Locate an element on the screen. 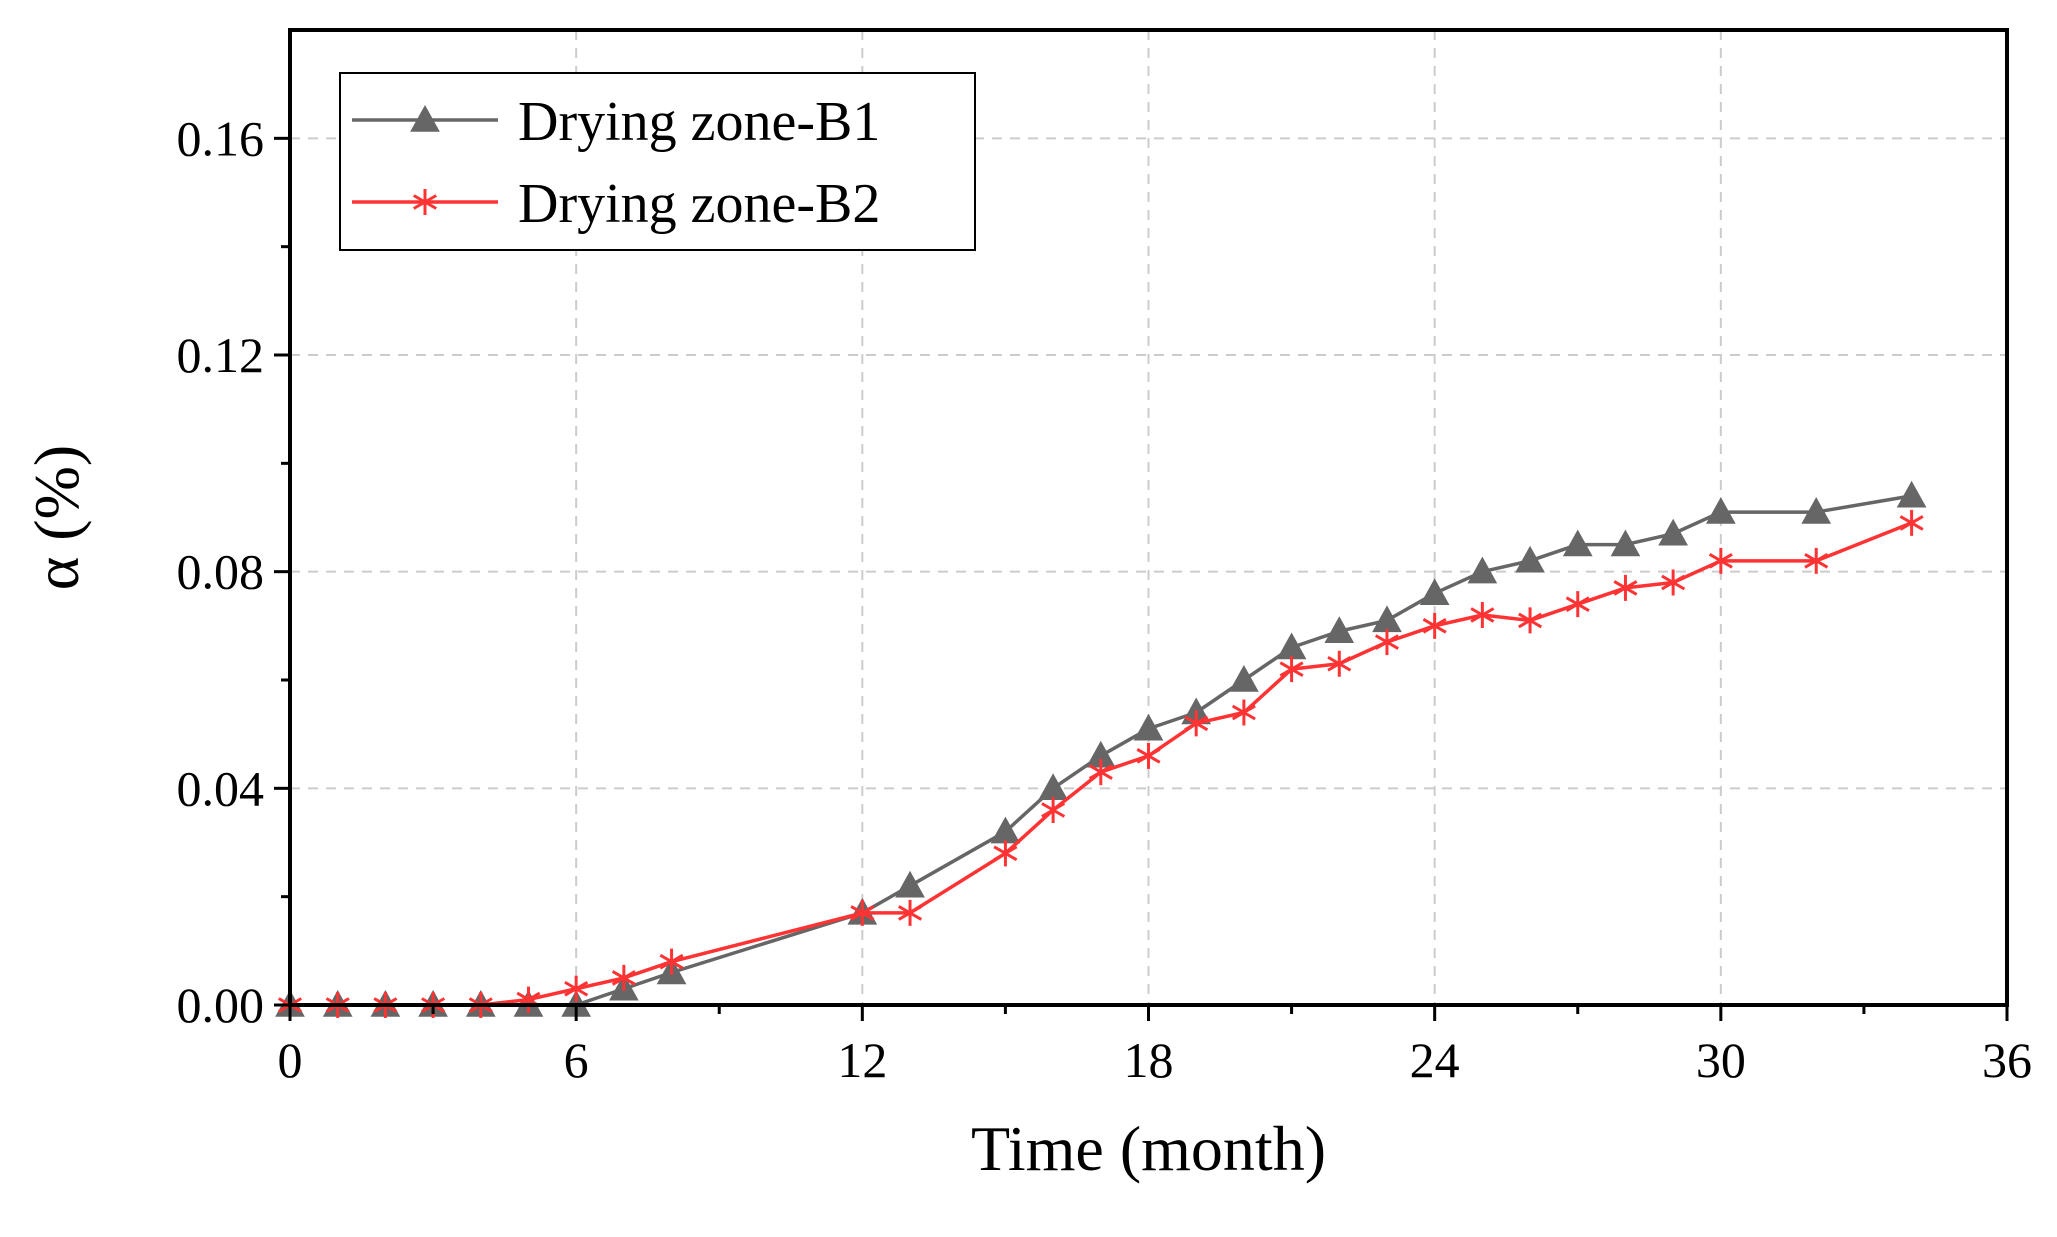 The image size is (2057, 1237). legend-label: Drying zone-B2 is located at coordinates (699, 204).